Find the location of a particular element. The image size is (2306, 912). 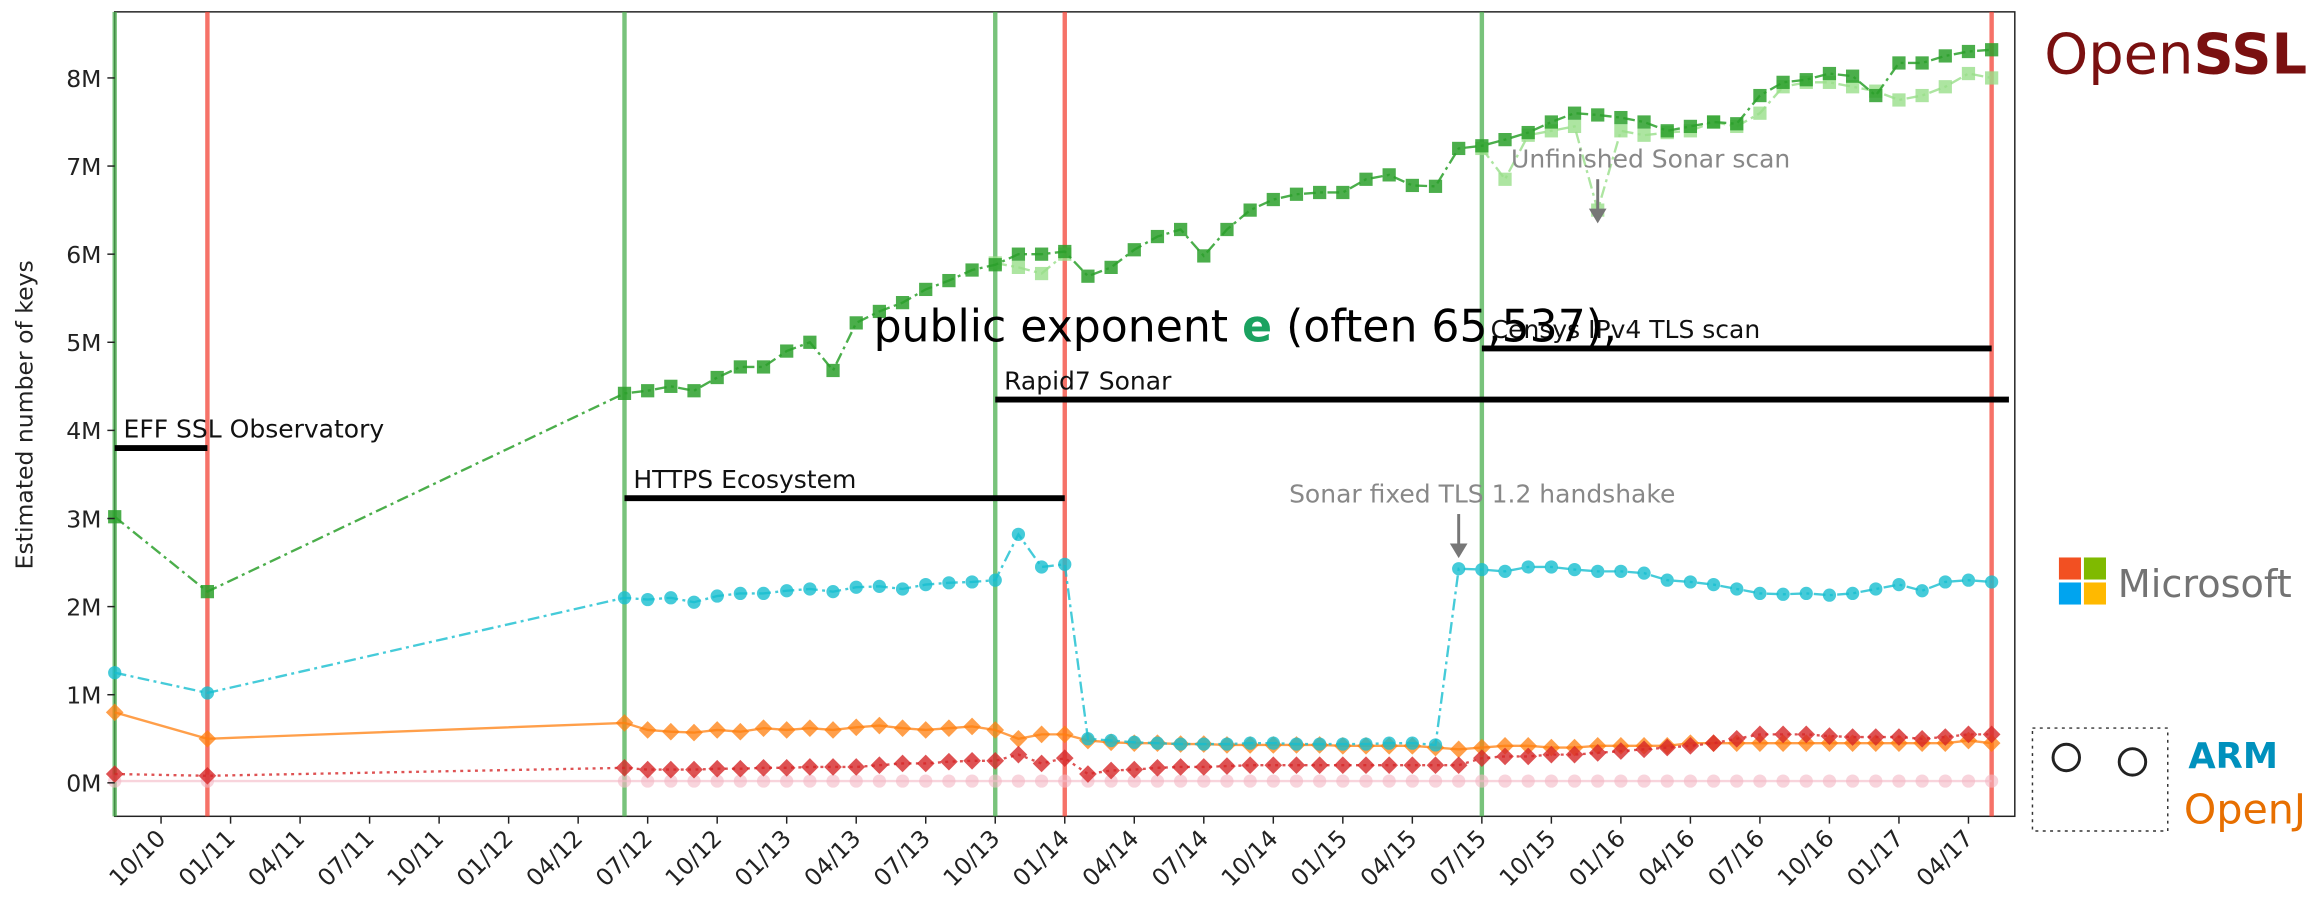

logo-square is located at coordinates (2094, 568).